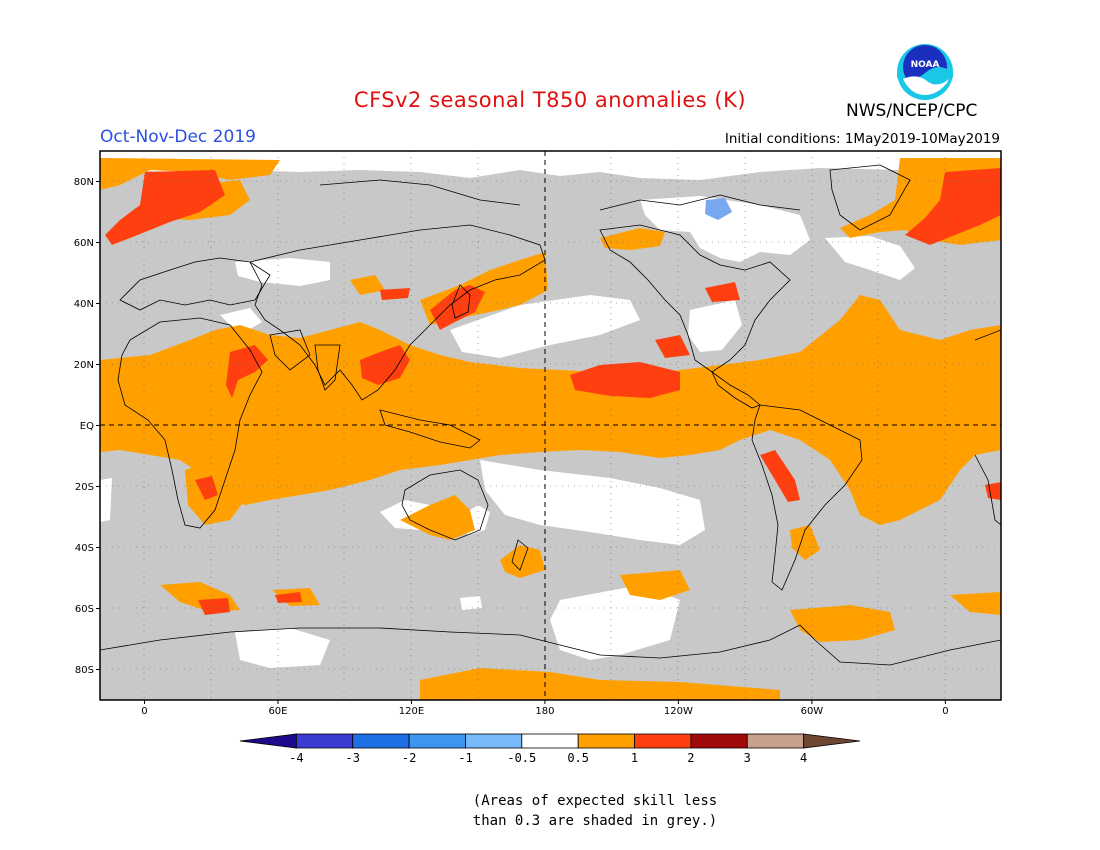 This screenshot has height=850, width=1100. I want to click on lat-label: 60S, so click(84, 609).